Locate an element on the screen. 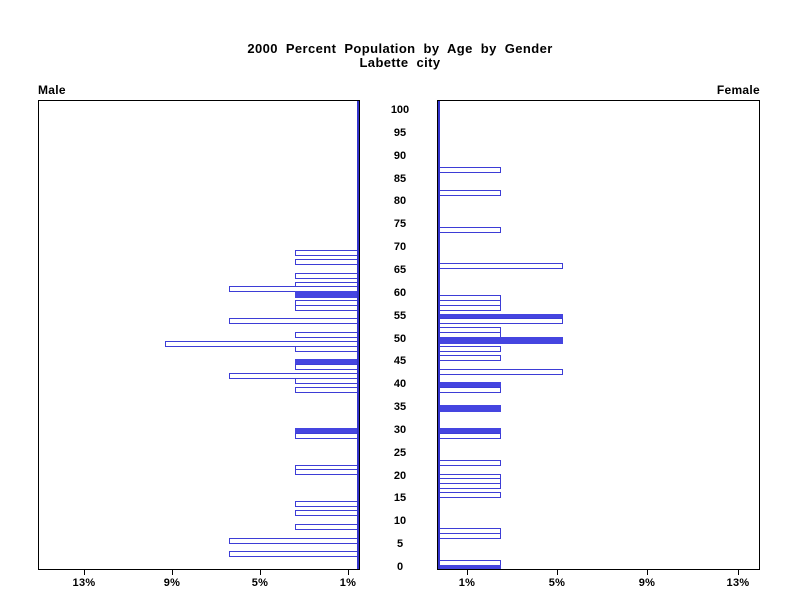 This screenshot has width=800, height=600. female-panel-label: Female is located at coordinates (738, 90).